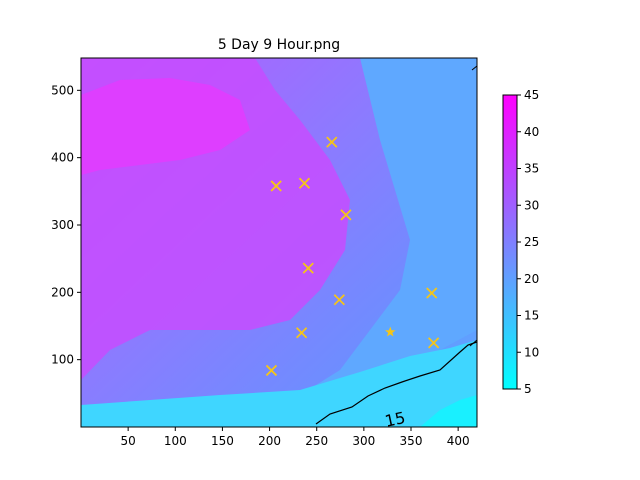 The height and width of the screenshot is (480, 640). Describe the element at coordinates (531, 242) in the screenshot. I see `colorbar-tick-label: 25` at that location.